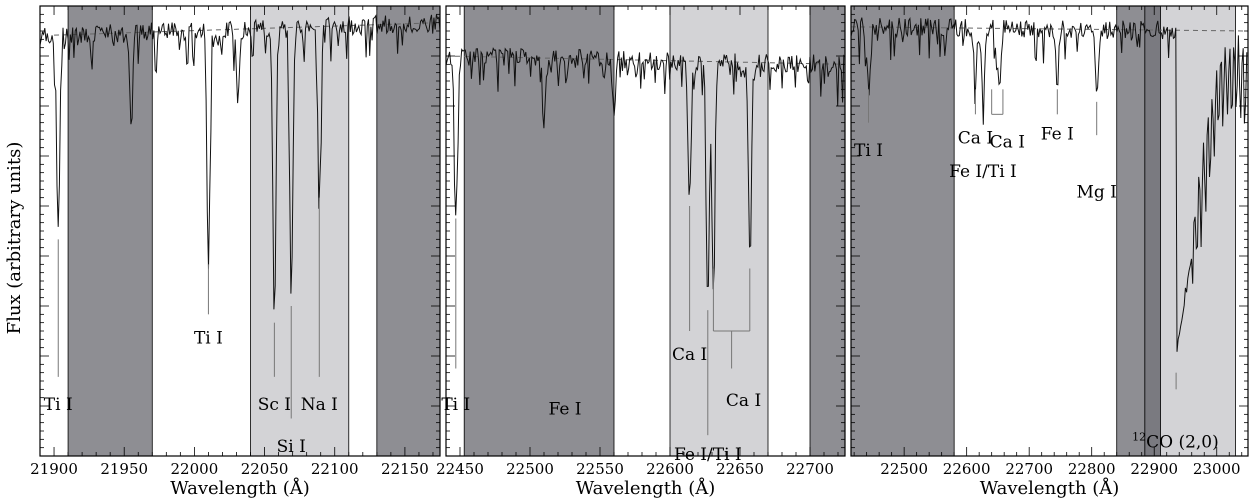 This screenshot has width=1250, height=502. I want to click on line-id-label-2: Ti I, so click(208, 339).